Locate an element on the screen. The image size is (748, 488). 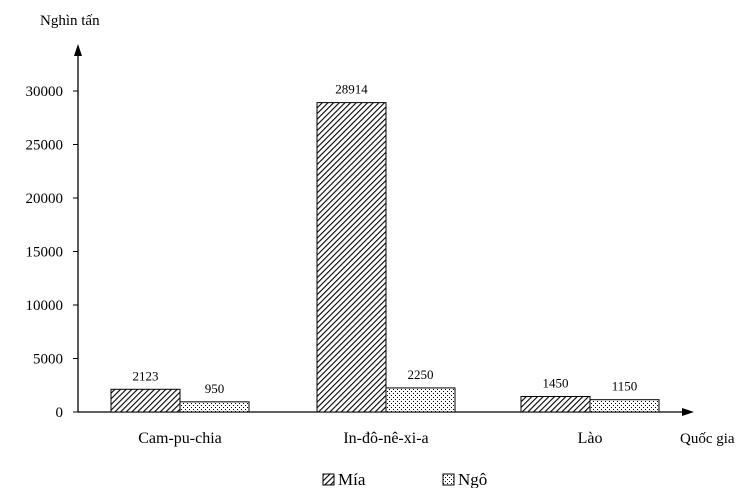
y-ticks: 0 5000 10000 15000 20000 25000 30000 is located at coordinates (52, 252).